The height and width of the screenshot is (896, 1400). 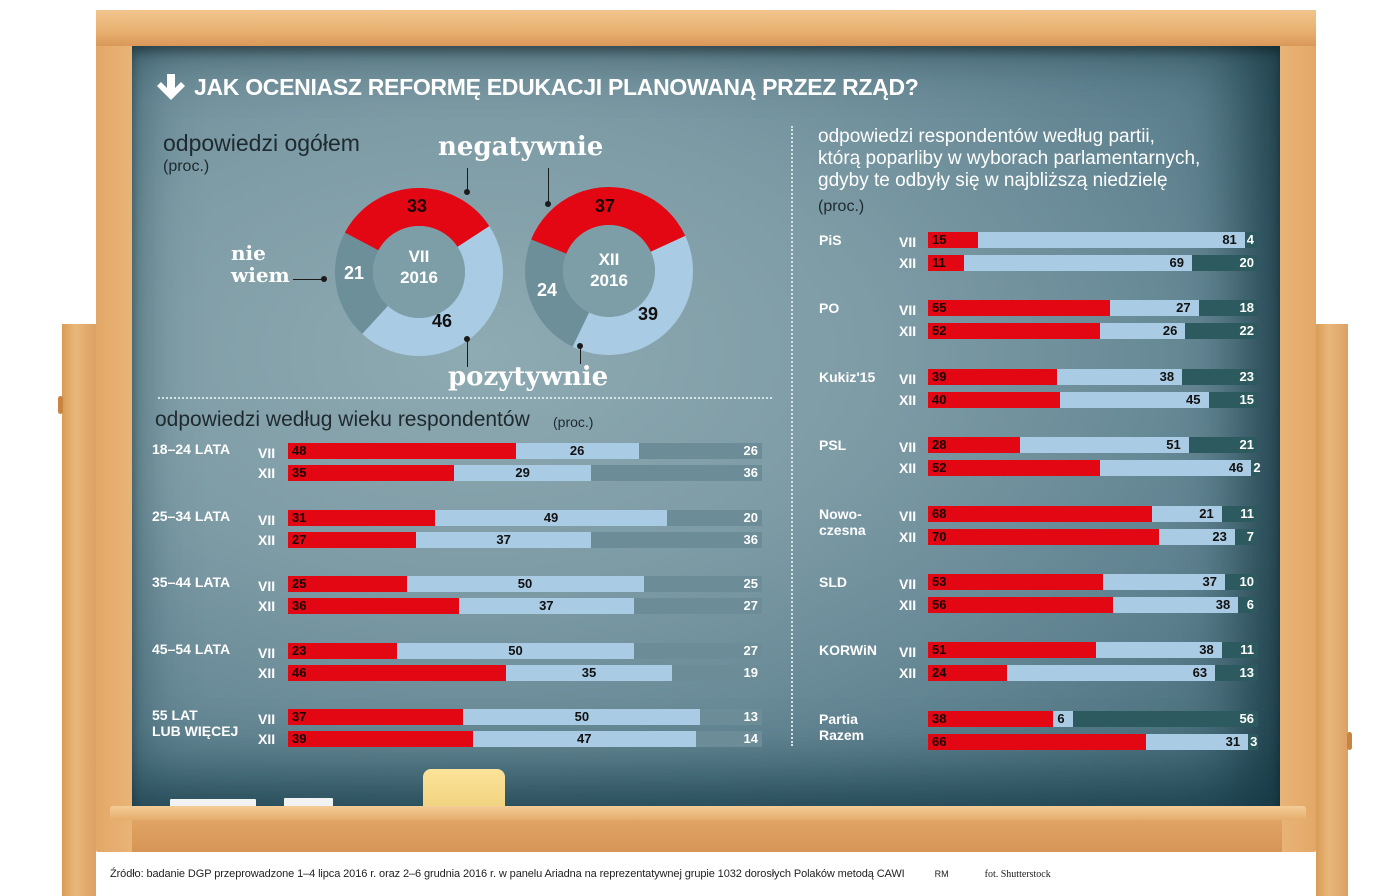 I want to click on bar-segment-negative: 36, so click(x=373, y=606).